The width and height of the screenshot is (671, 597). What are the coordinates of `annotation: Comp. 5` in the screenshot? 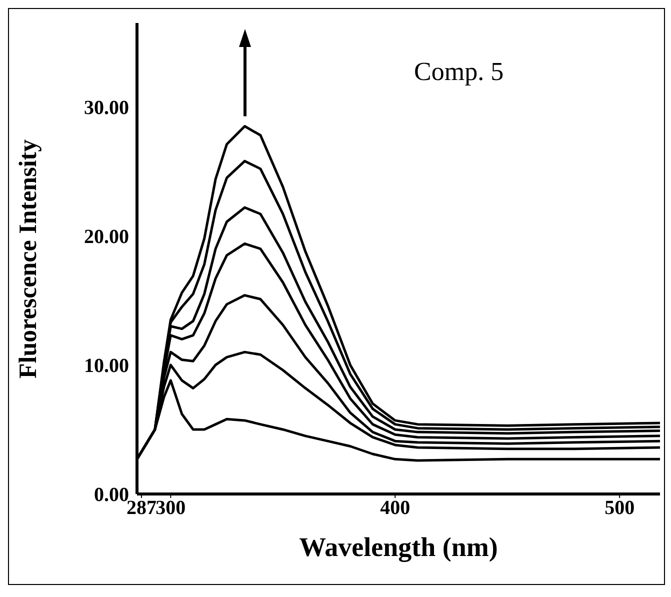 It's located at (459, 72).